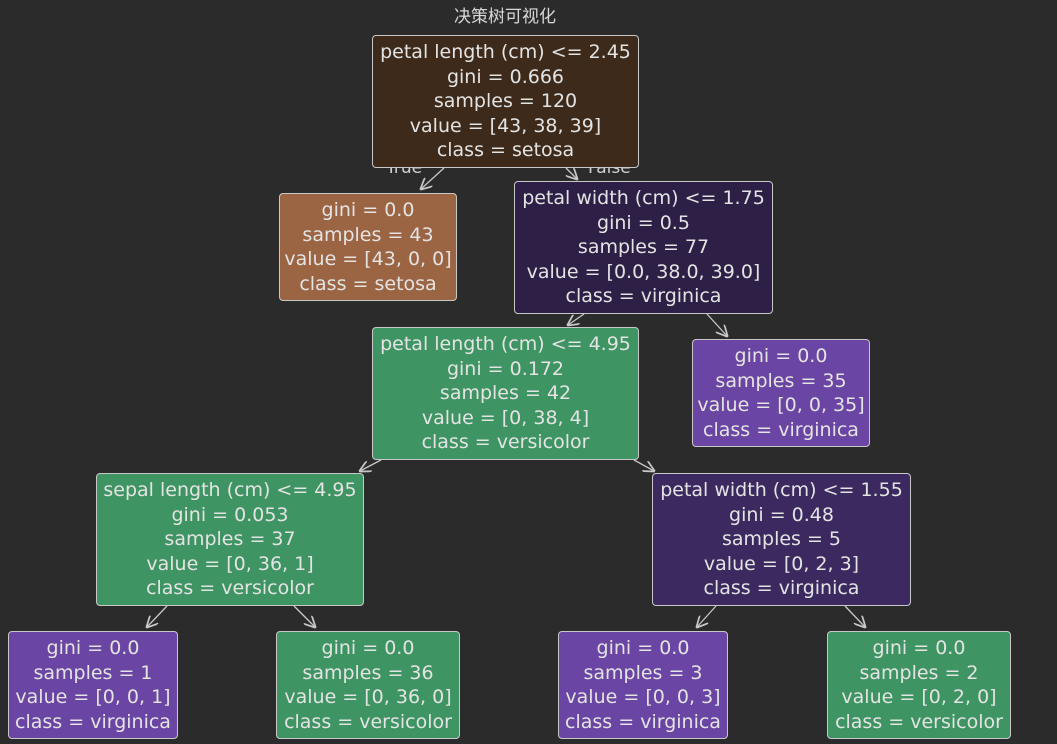 The width and height of the screenshot is (1057, 744). I want to click on node-line: value = [0, 0, 1], so click(93, 697).